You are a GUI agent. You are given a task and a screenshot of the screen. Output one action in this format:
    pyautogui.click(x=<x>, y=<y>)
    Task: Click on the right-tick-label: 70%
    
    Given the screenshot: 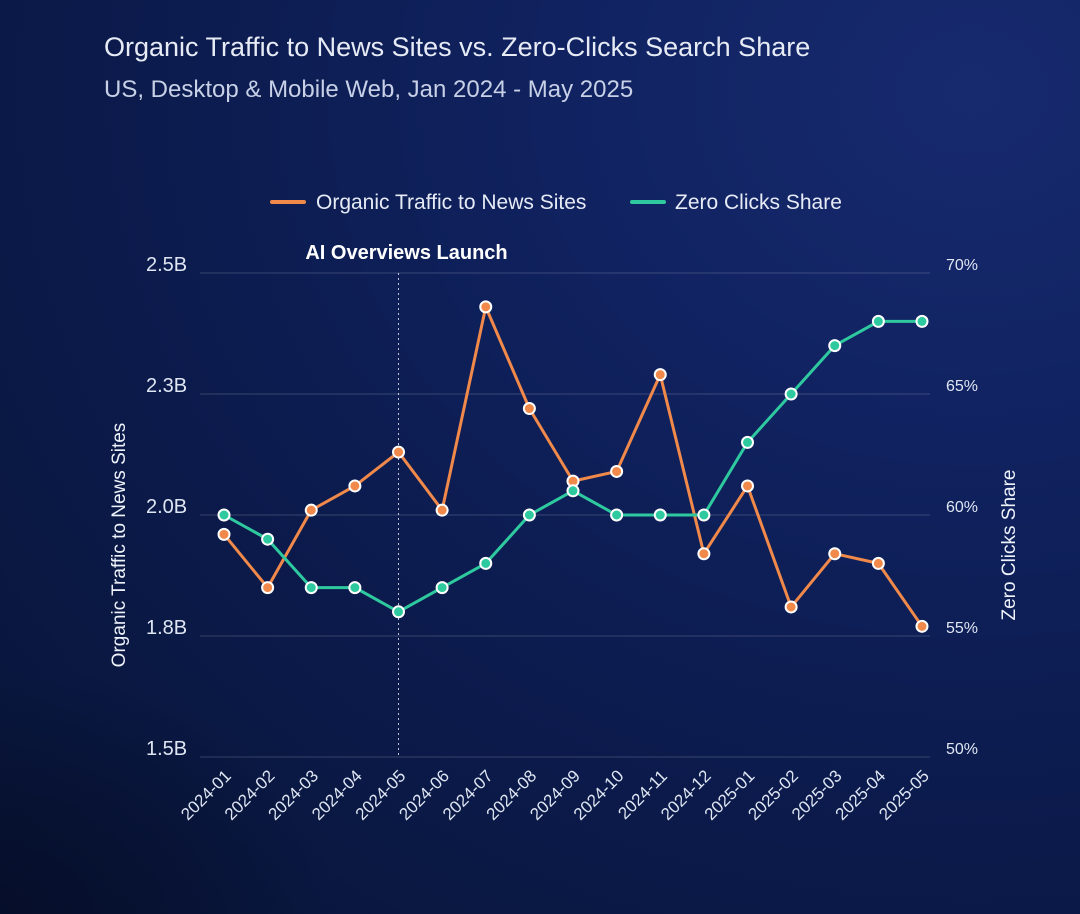 What is the action you would take?
    pyautogui.click(x=962, y=265)
    